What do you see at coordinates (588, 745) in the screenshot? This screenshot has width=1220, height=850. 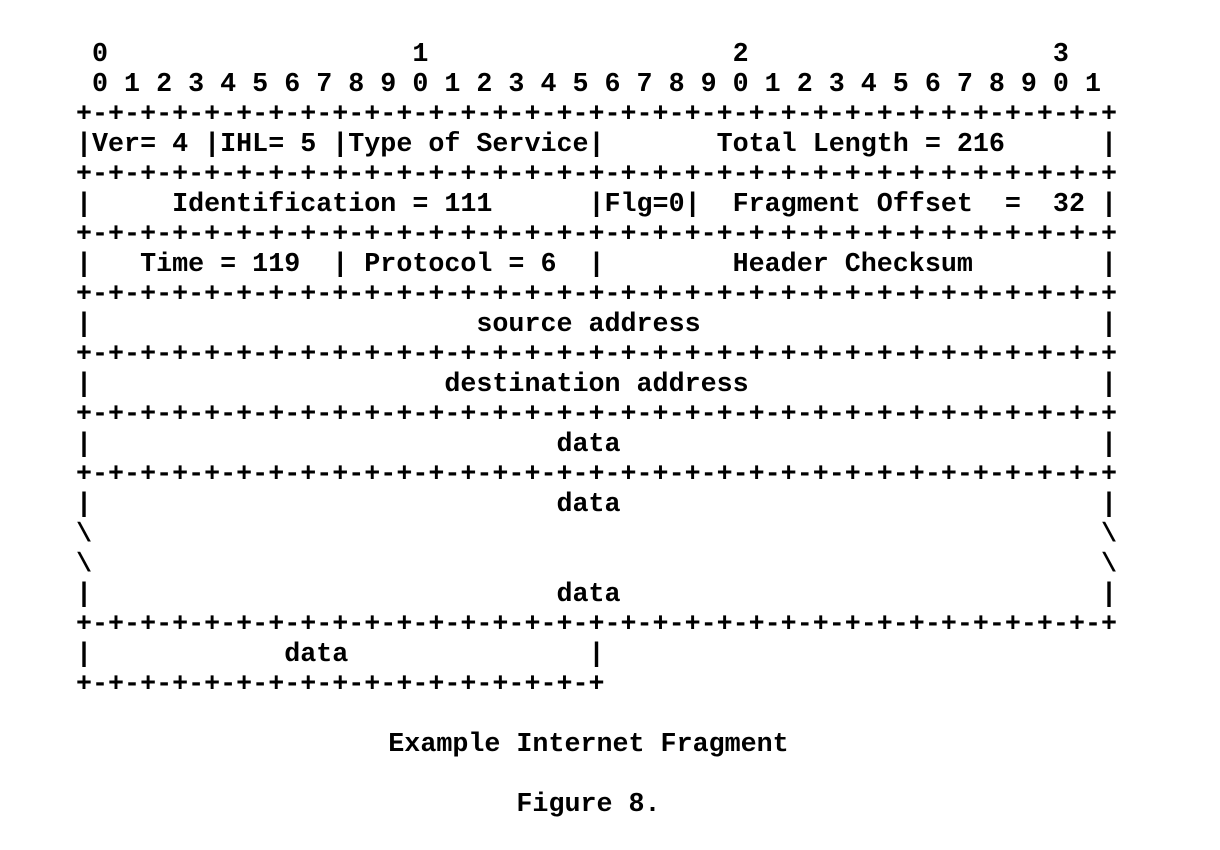 I see `figure-caption: Example Internet Fragment` at bounding box center [588, 745].